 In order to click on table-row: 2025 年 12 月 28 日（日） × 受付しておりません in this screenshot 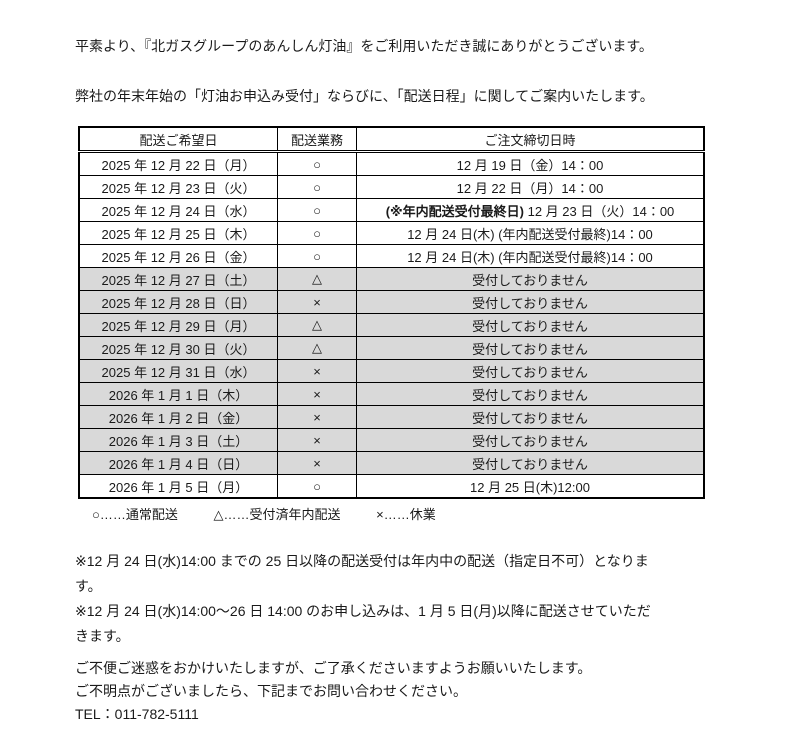, I will do `click(391, 302)`.